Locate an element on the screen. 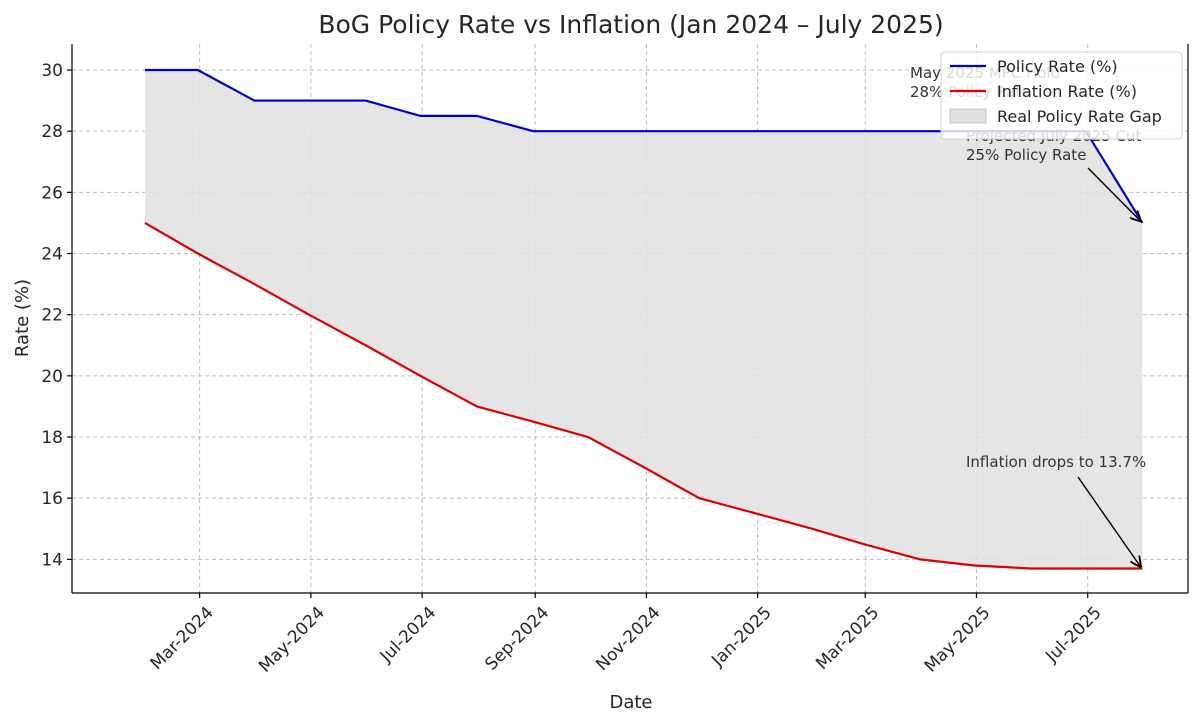  y-tick-label: 14 is located at coordinates (52, 560).